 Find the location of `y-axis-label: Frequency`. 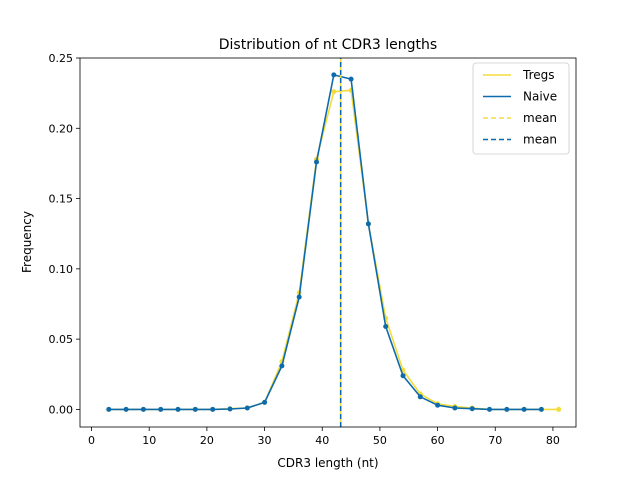

y-axis-label: Frequency is located at coordinates (27, 242).